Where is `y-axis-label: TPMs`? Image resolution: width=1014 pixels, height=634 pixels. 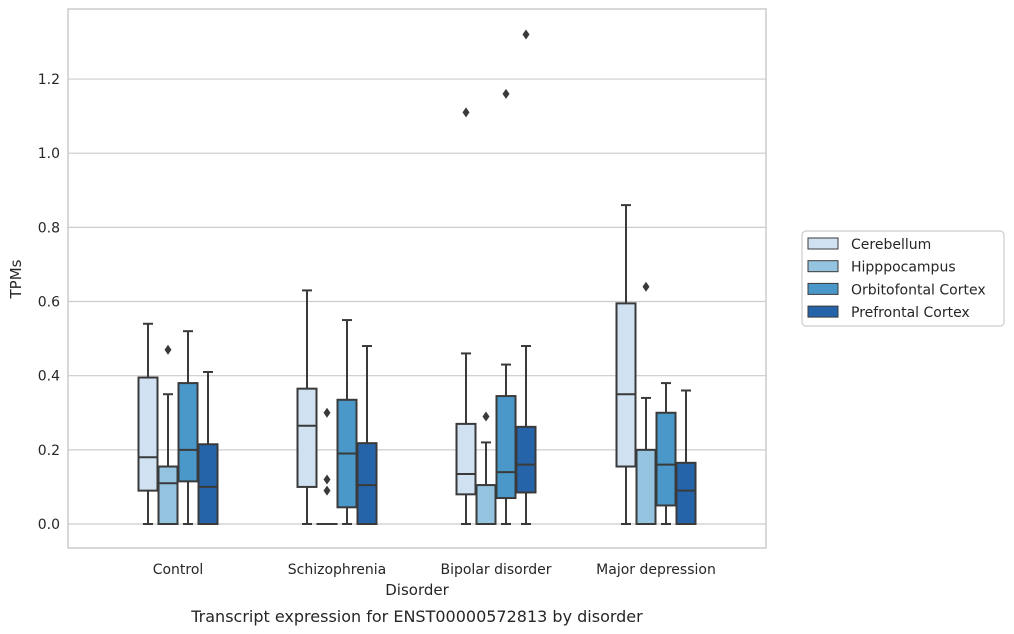
y-axis-label: TPMs is located at coordinates (16, 279).